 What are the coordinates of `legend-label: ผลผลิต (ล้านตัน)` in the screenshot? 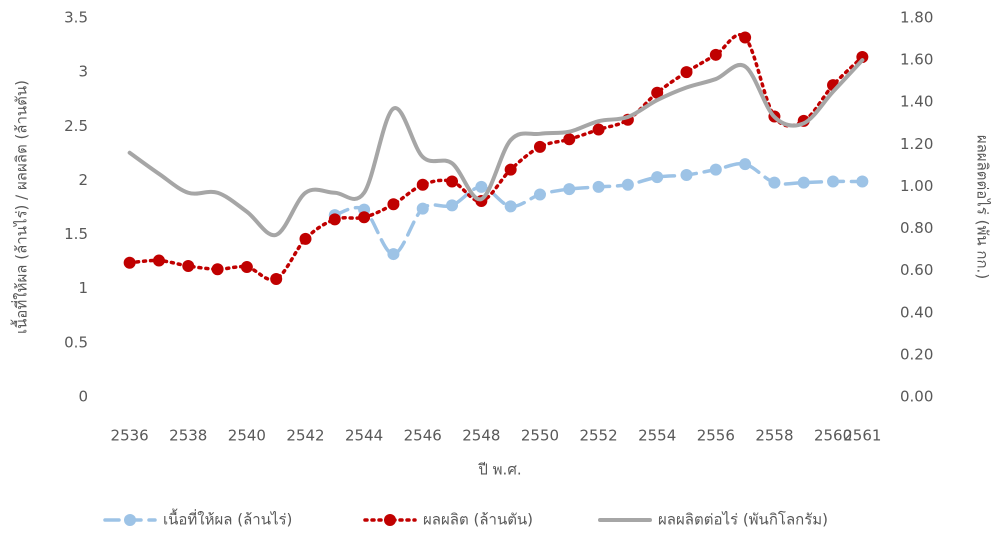 It's located at (478, 520).